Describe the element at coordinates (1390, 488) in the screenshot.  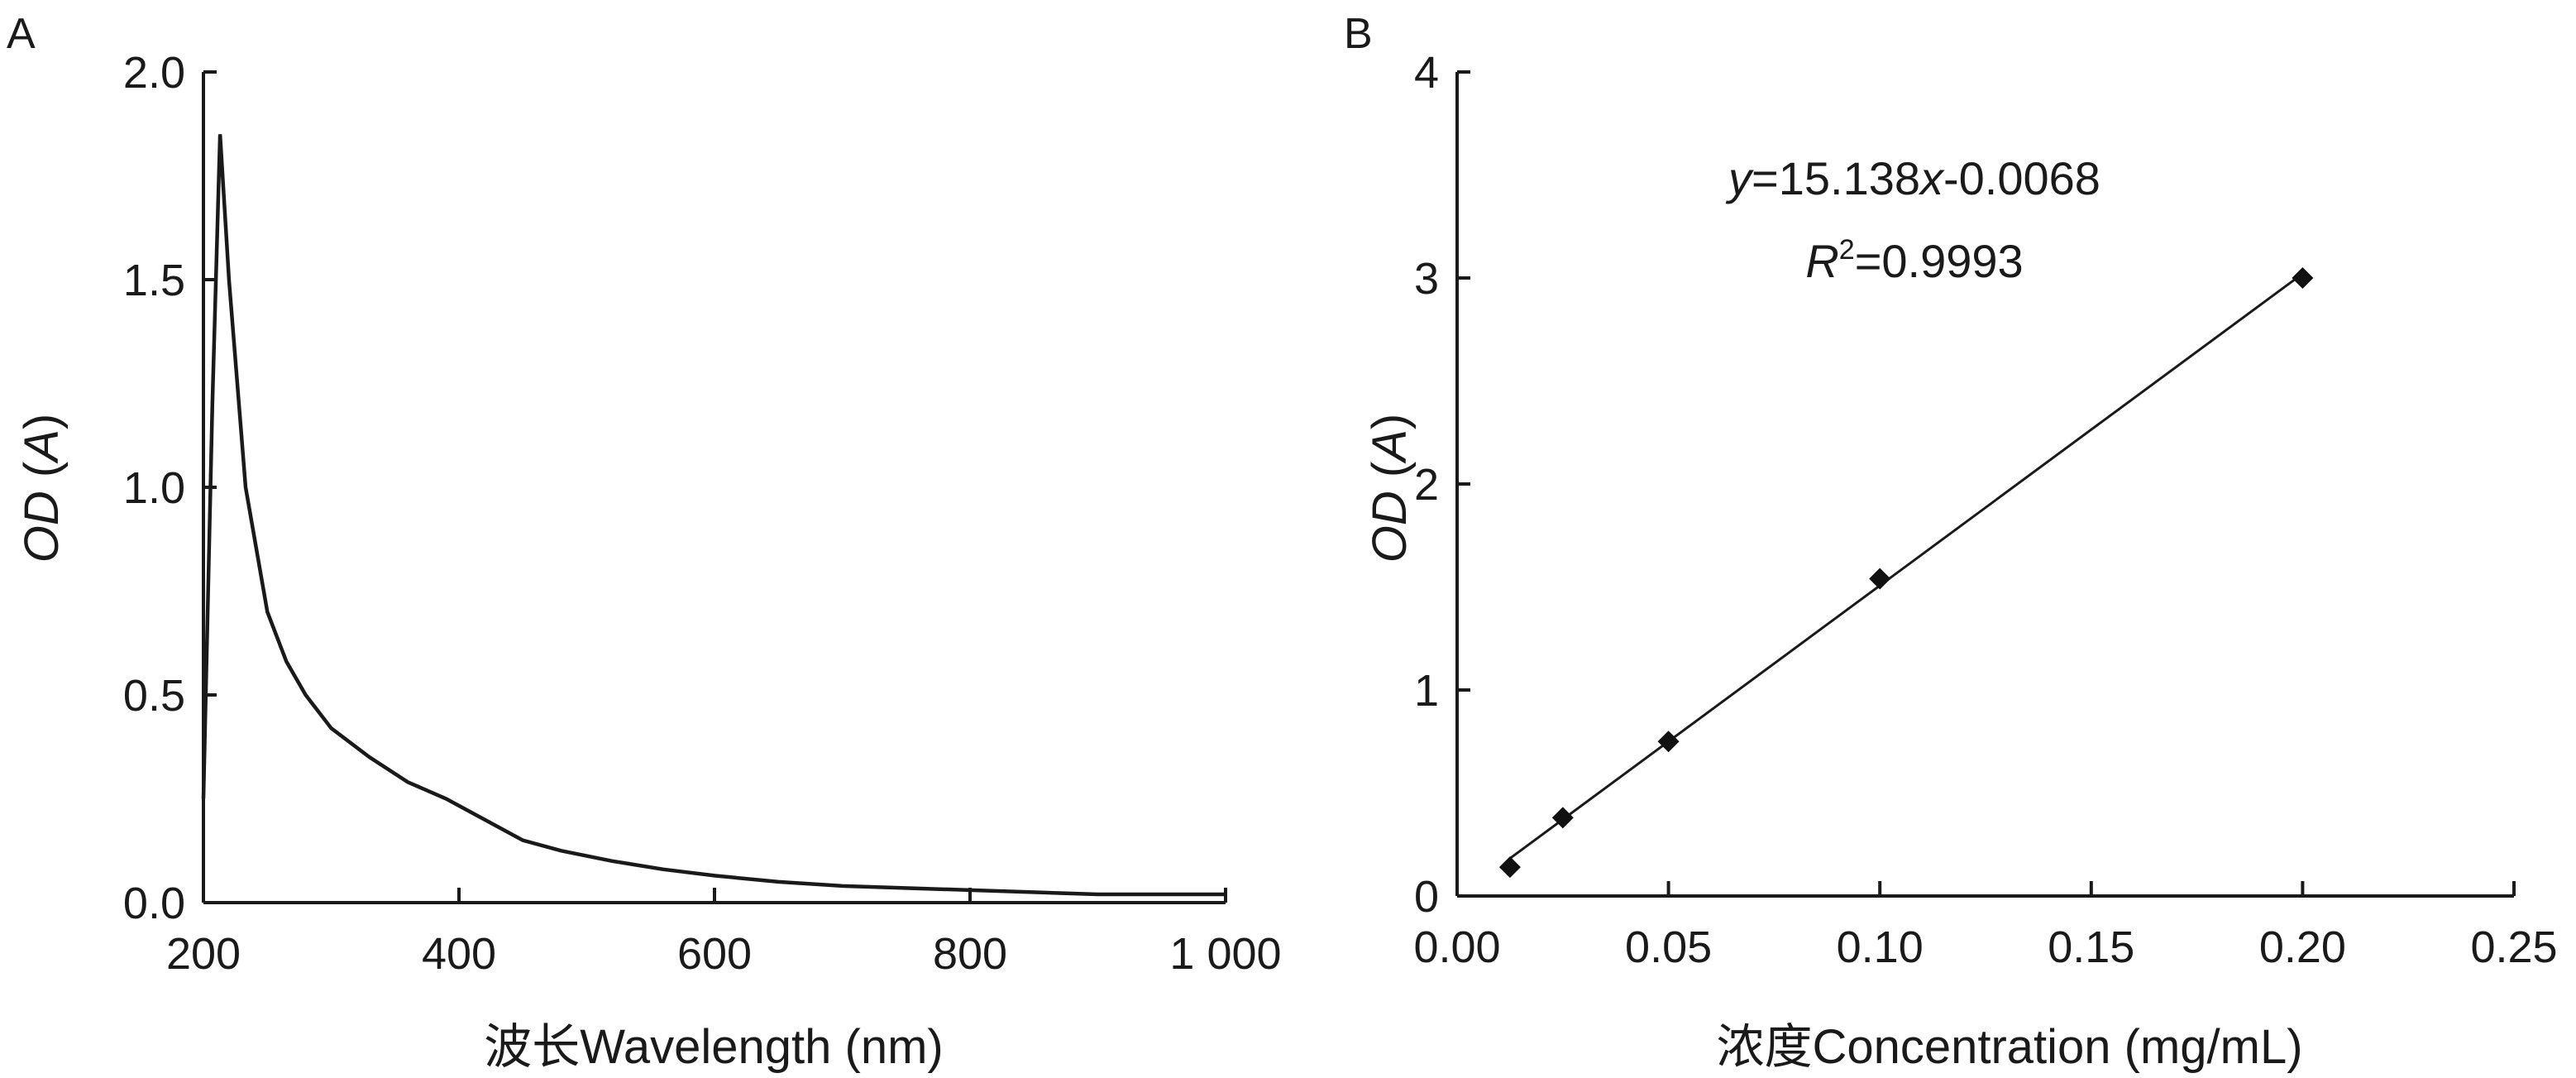
I see `y-axis-title-b: OD (A)` at that location.